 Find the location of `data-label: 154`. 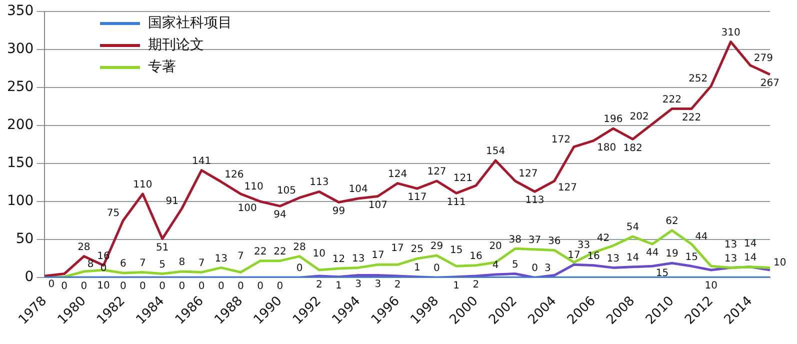

data-label: 154 is located at coordinates (496, 152).